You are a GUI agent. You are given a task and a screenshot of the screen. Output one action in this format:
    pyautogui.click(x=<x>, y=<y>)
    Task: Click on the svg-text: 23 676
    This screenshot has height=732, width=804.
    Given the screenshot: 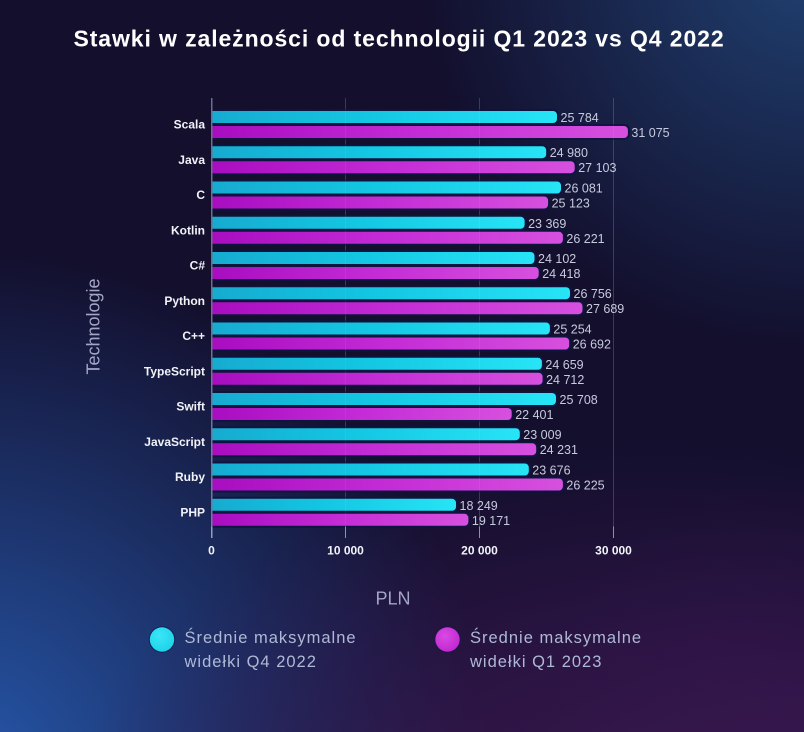 What is the action you would take?
    pyautogui.click(x=551, y=471)
    